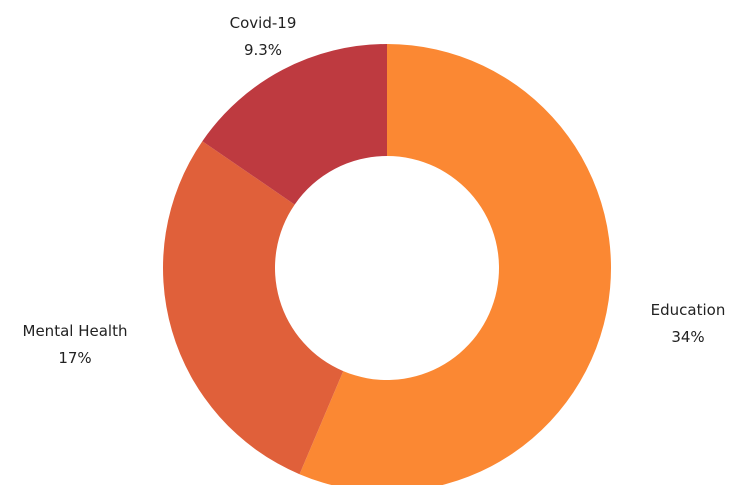 This screenshot has height=485, width=747. What do you see at coordinates (75, 331) in the screenshot?
I see `slice-label-name: Mental Health` at bounding box center [75, 331].